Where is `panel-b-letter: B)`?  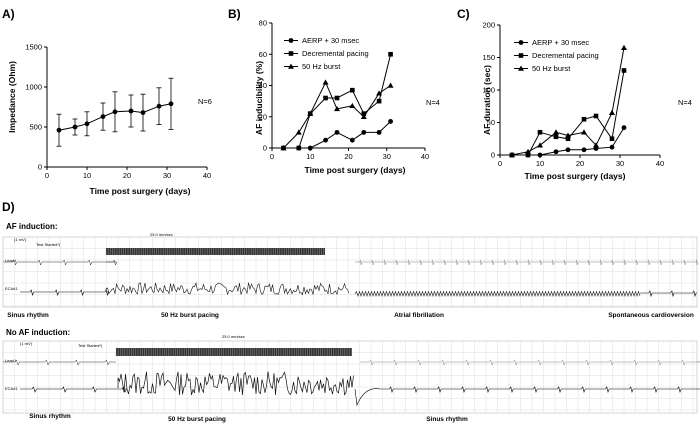 panel-b-letter: B) is located at coordinates (234, 14).